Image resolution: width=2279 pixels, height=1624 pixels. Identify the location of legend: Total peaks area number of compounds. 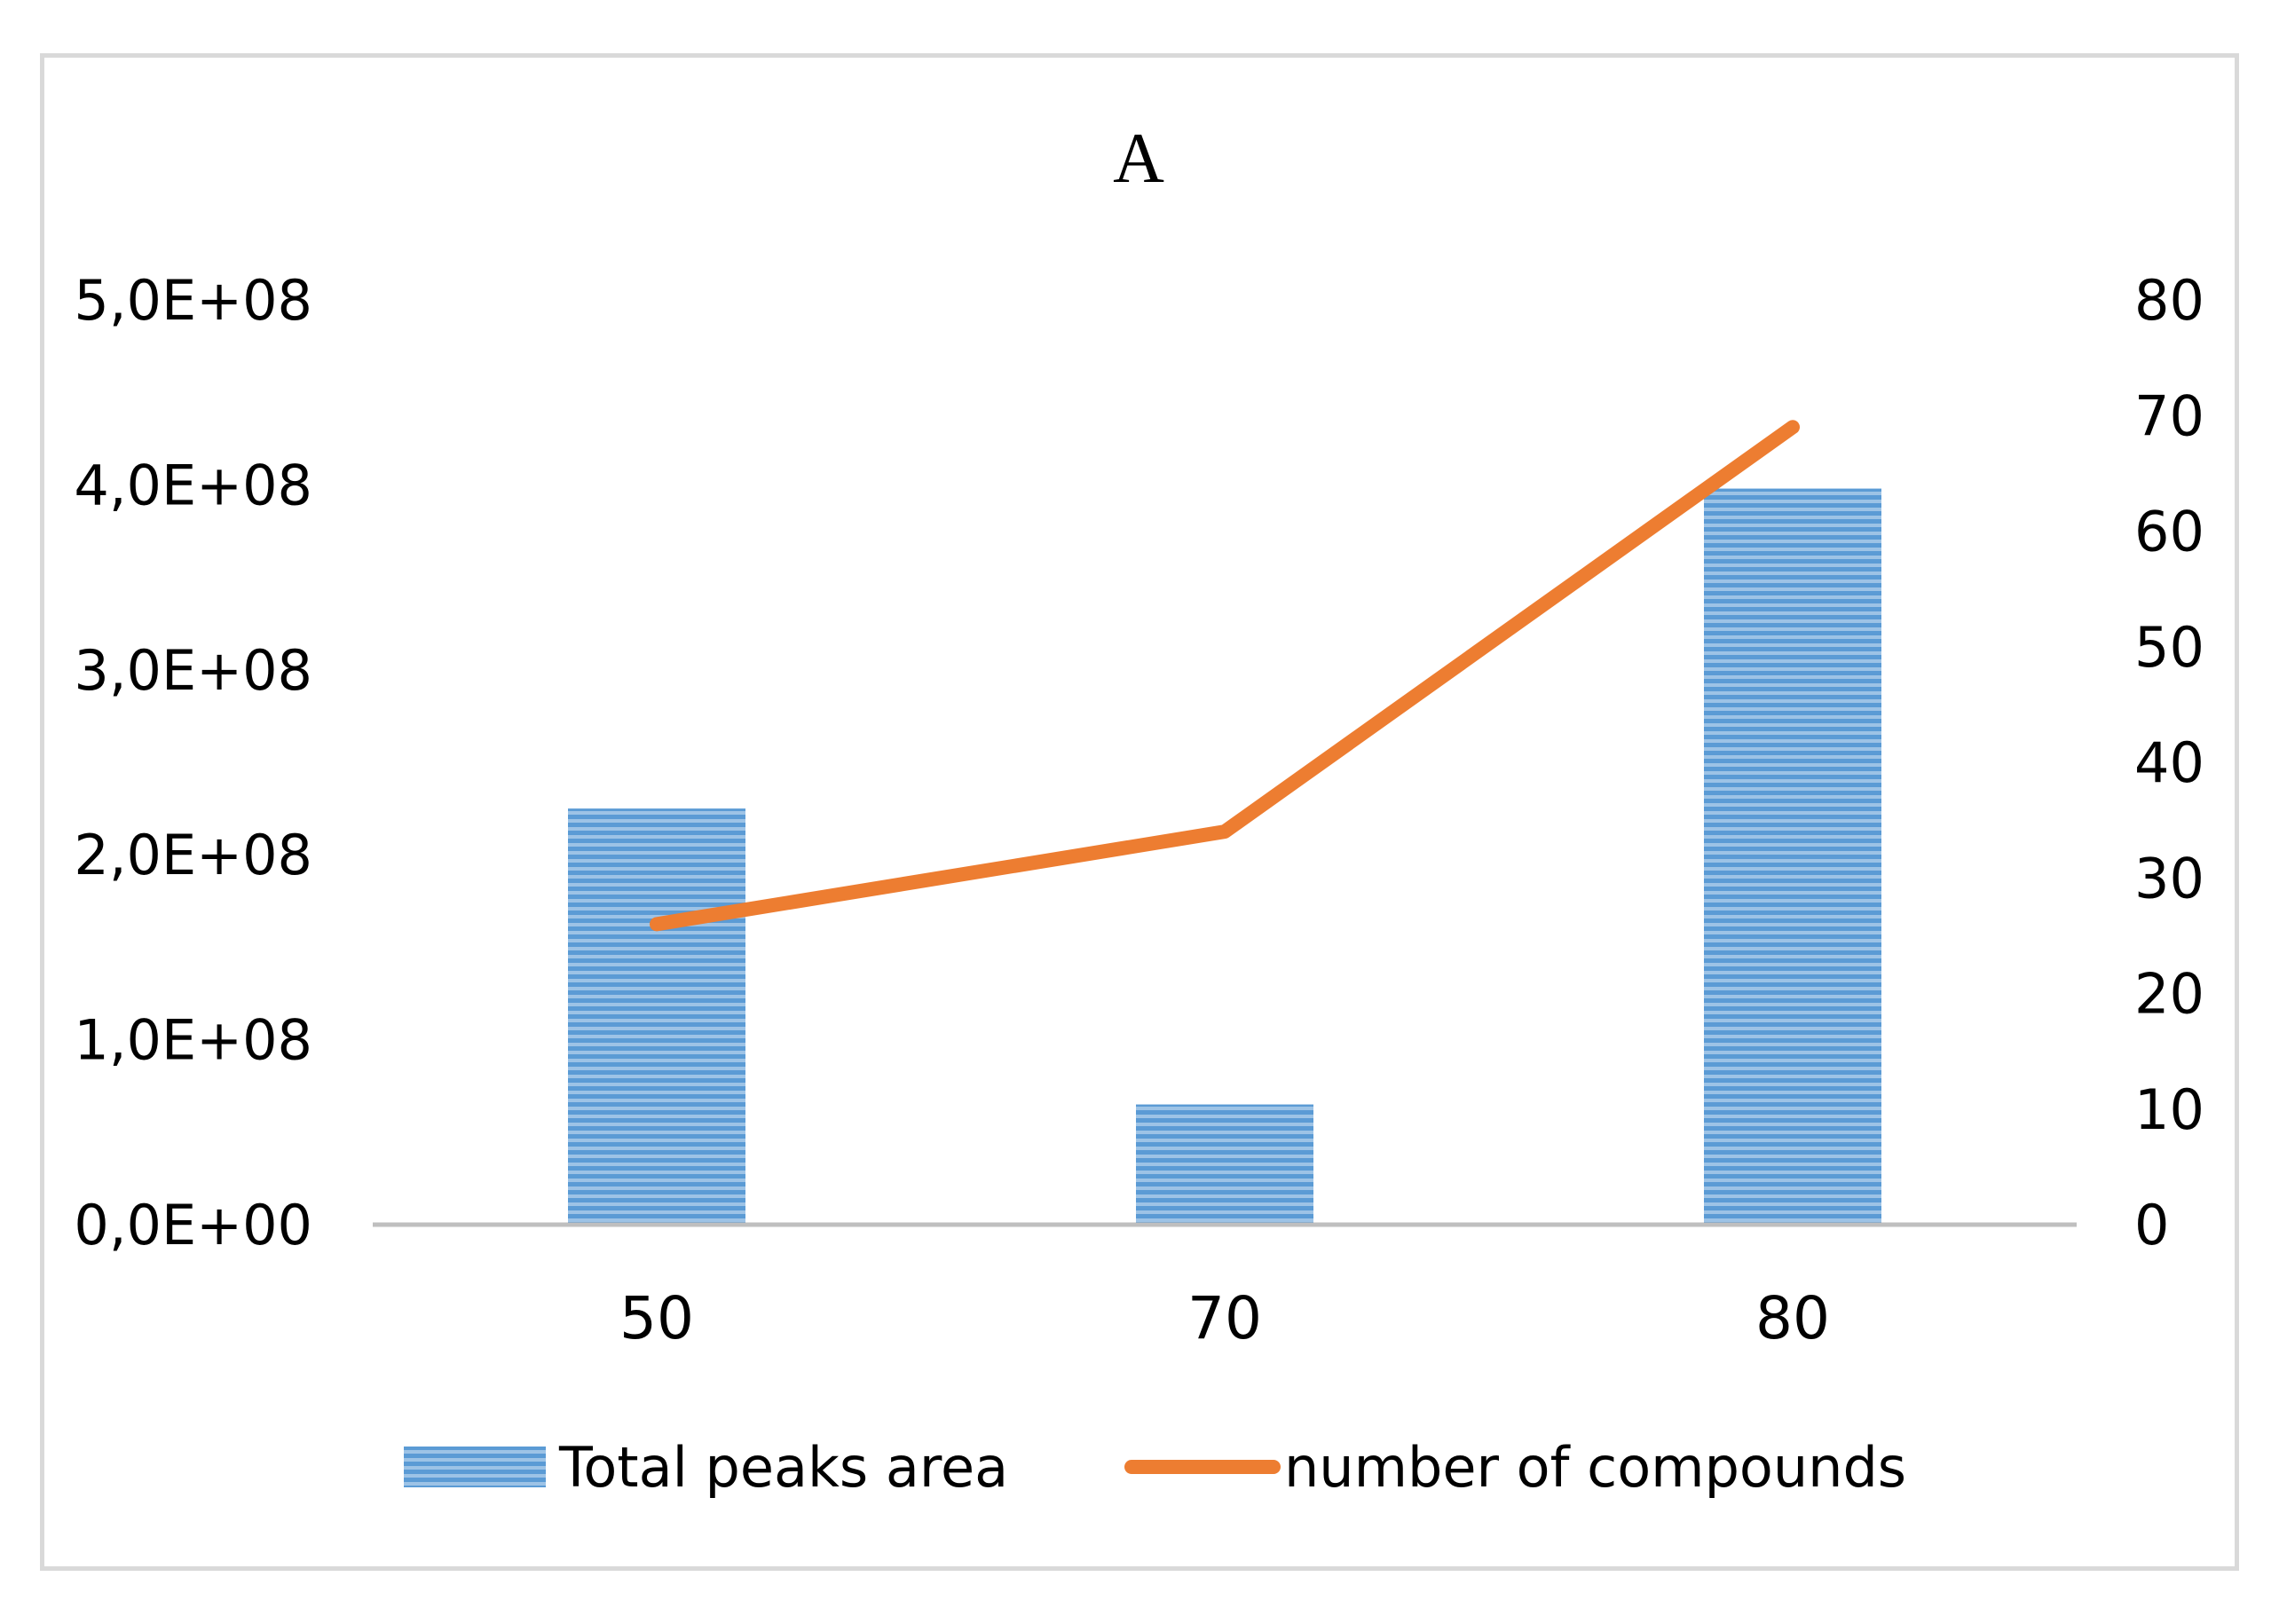
(1155, 1467).